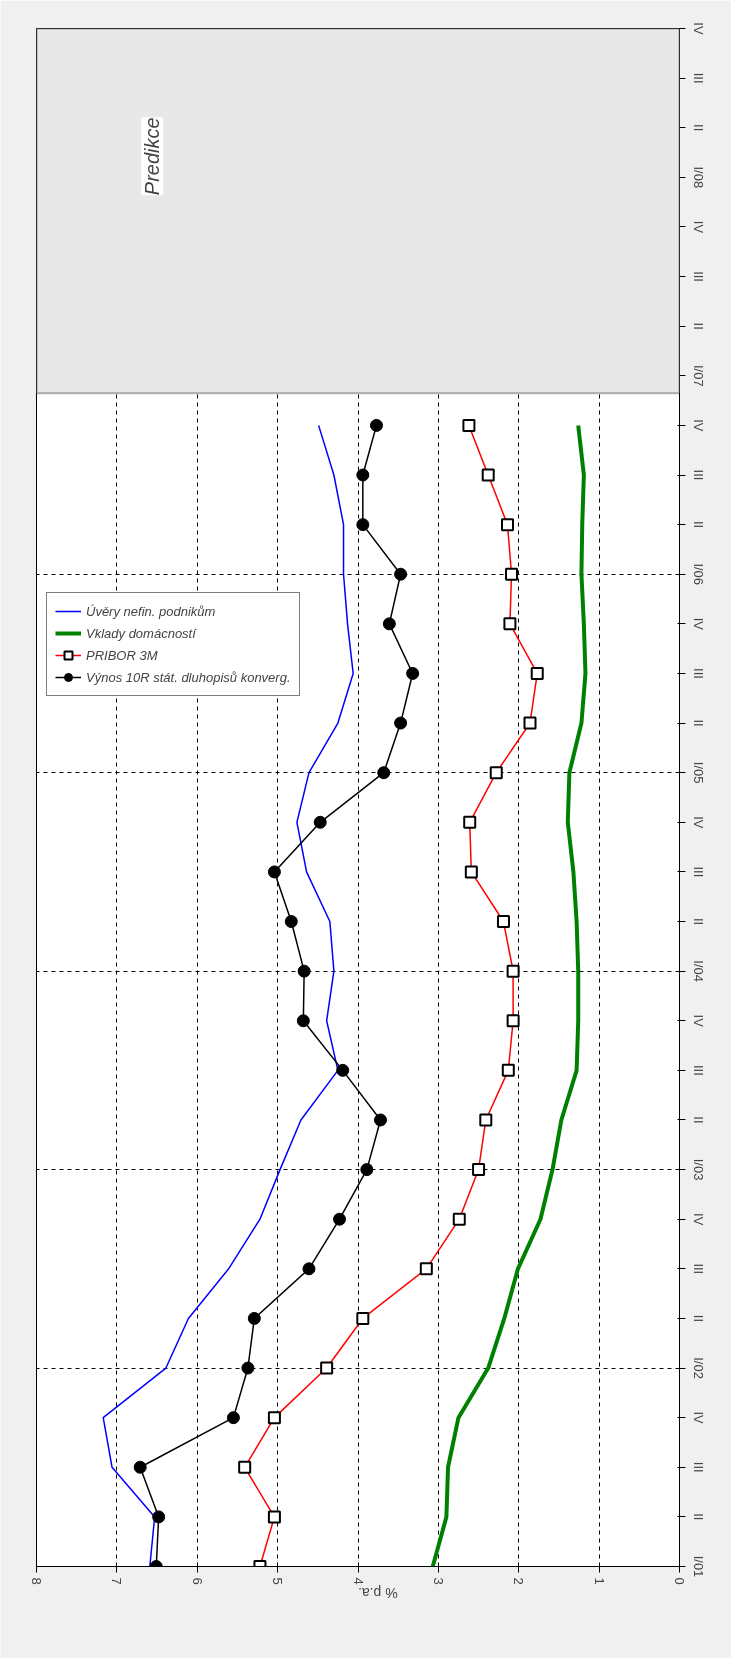  What do you see at coordinates (698, 1169) in the screenshot?
I see `y-tick-label: I/03` at bounding box center [698, 1169].